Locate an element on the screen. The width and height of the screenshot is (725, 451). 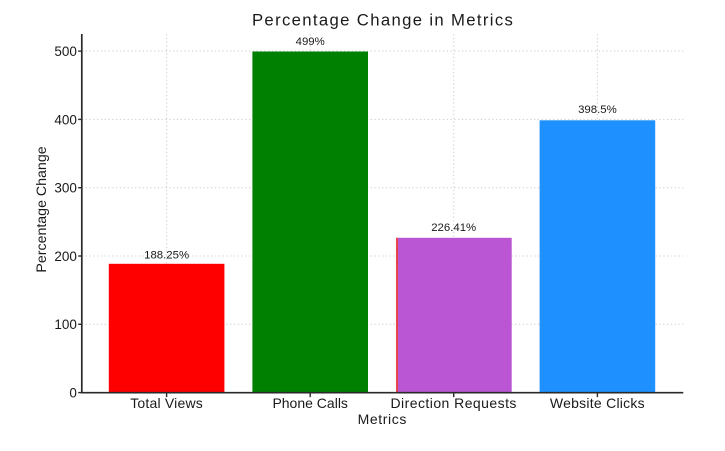
svg-text: Total Views is located at coordinates (166, 403).